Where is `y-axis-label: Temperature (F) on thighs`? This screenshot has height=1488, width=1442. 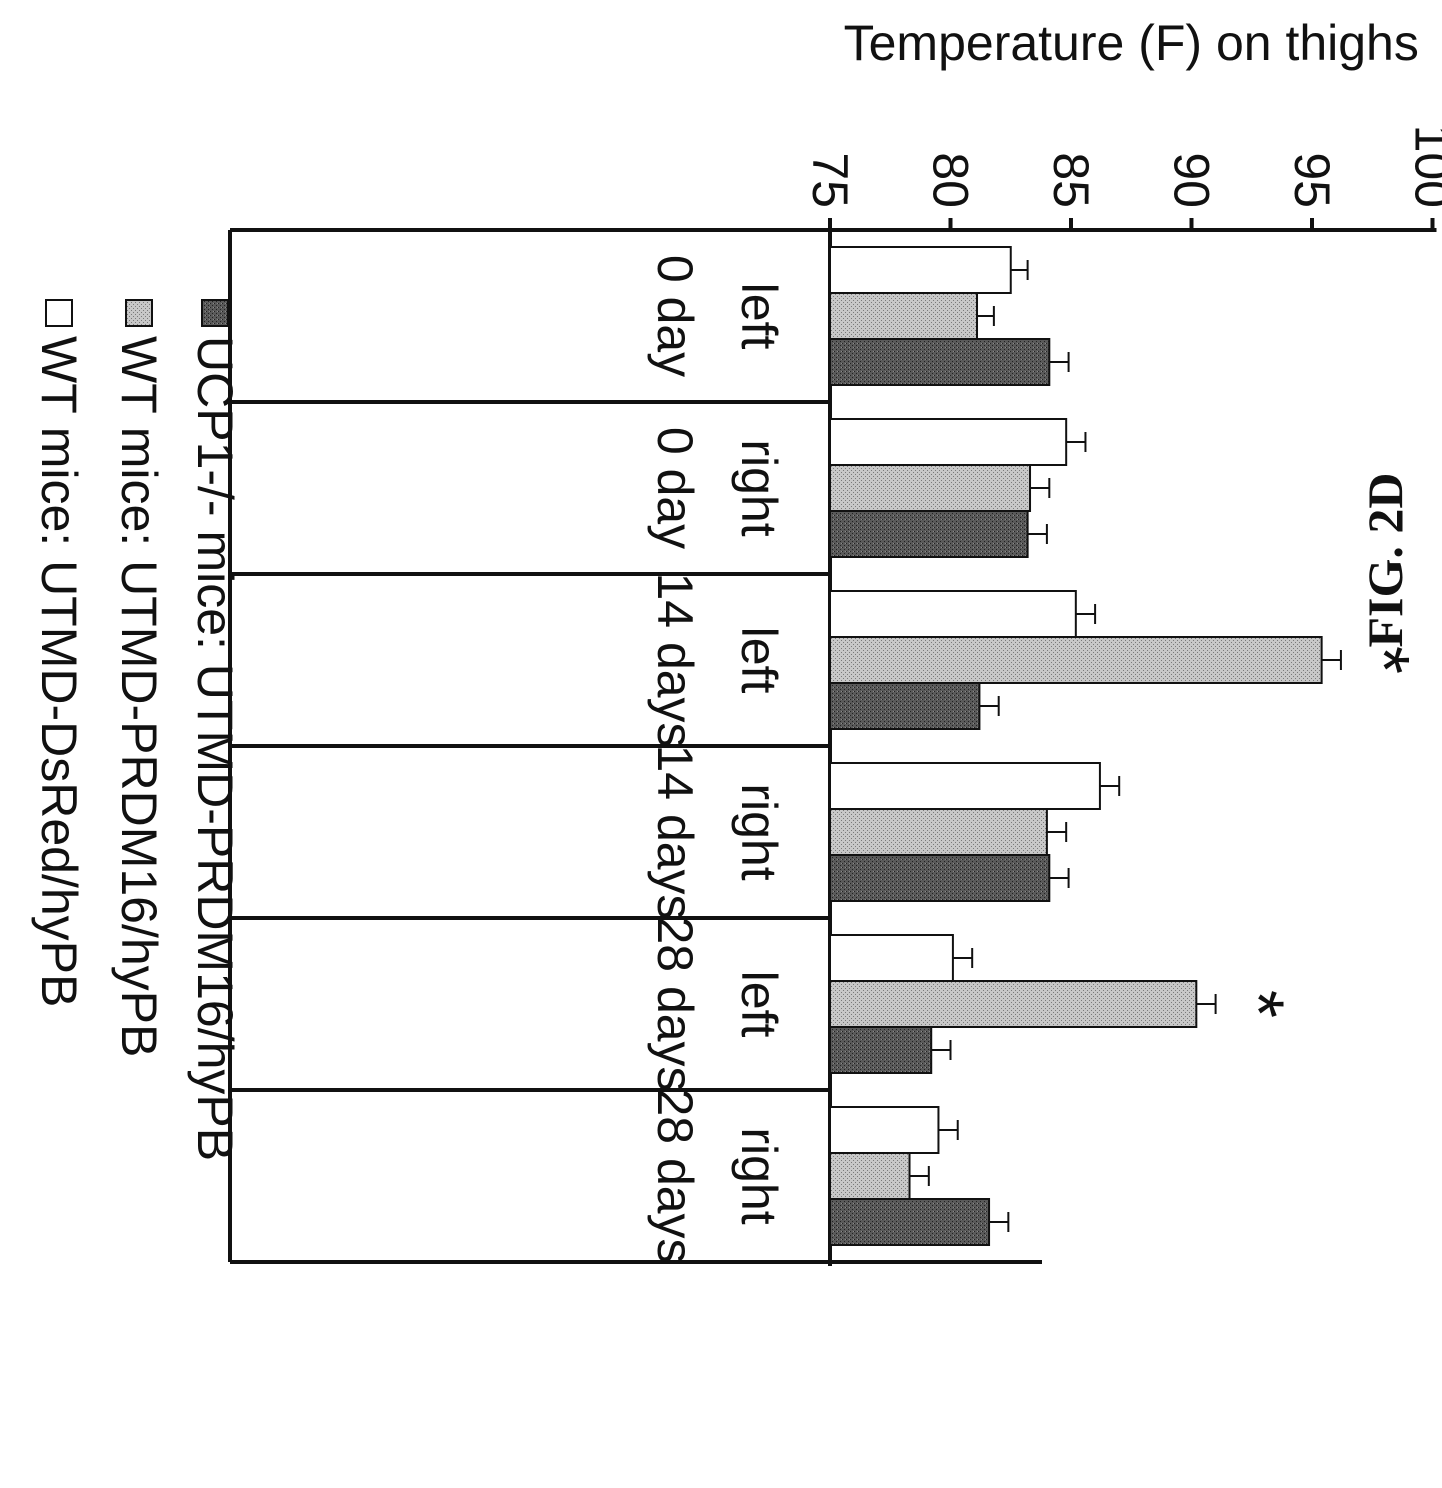 y-axis-label: Temperature (F) on thighs is located at coordinates (1131, 43).